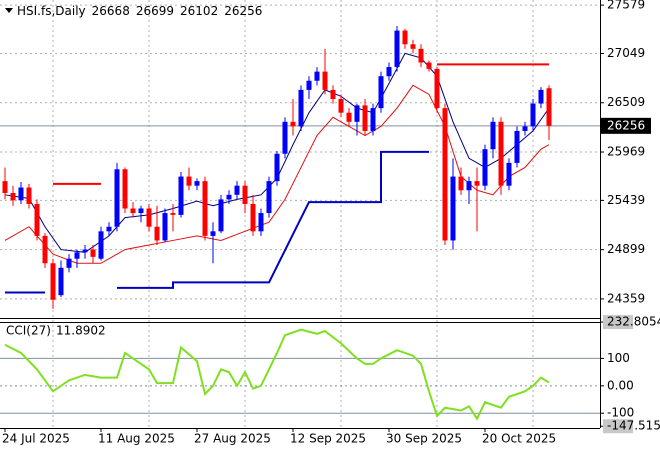 The width and height of the screenshot is (660, 450). Describe the element at coordinates (136, 439) in the screenshot. I see `x-tick-label: 11 Aug 2025` at that location.